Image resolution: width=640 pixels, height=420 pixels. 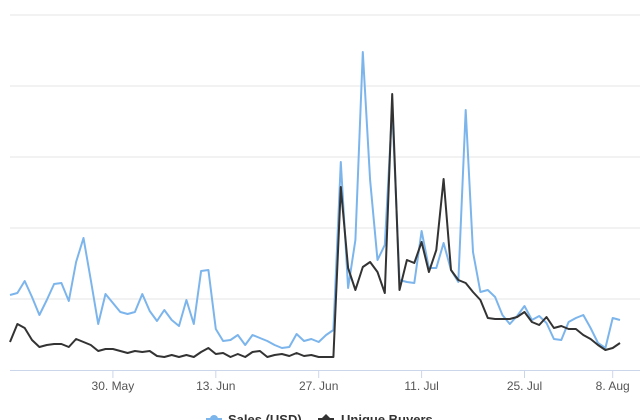 I want to click on legend-item-buyers: Unique Buyers, so click(x=375, y=416).